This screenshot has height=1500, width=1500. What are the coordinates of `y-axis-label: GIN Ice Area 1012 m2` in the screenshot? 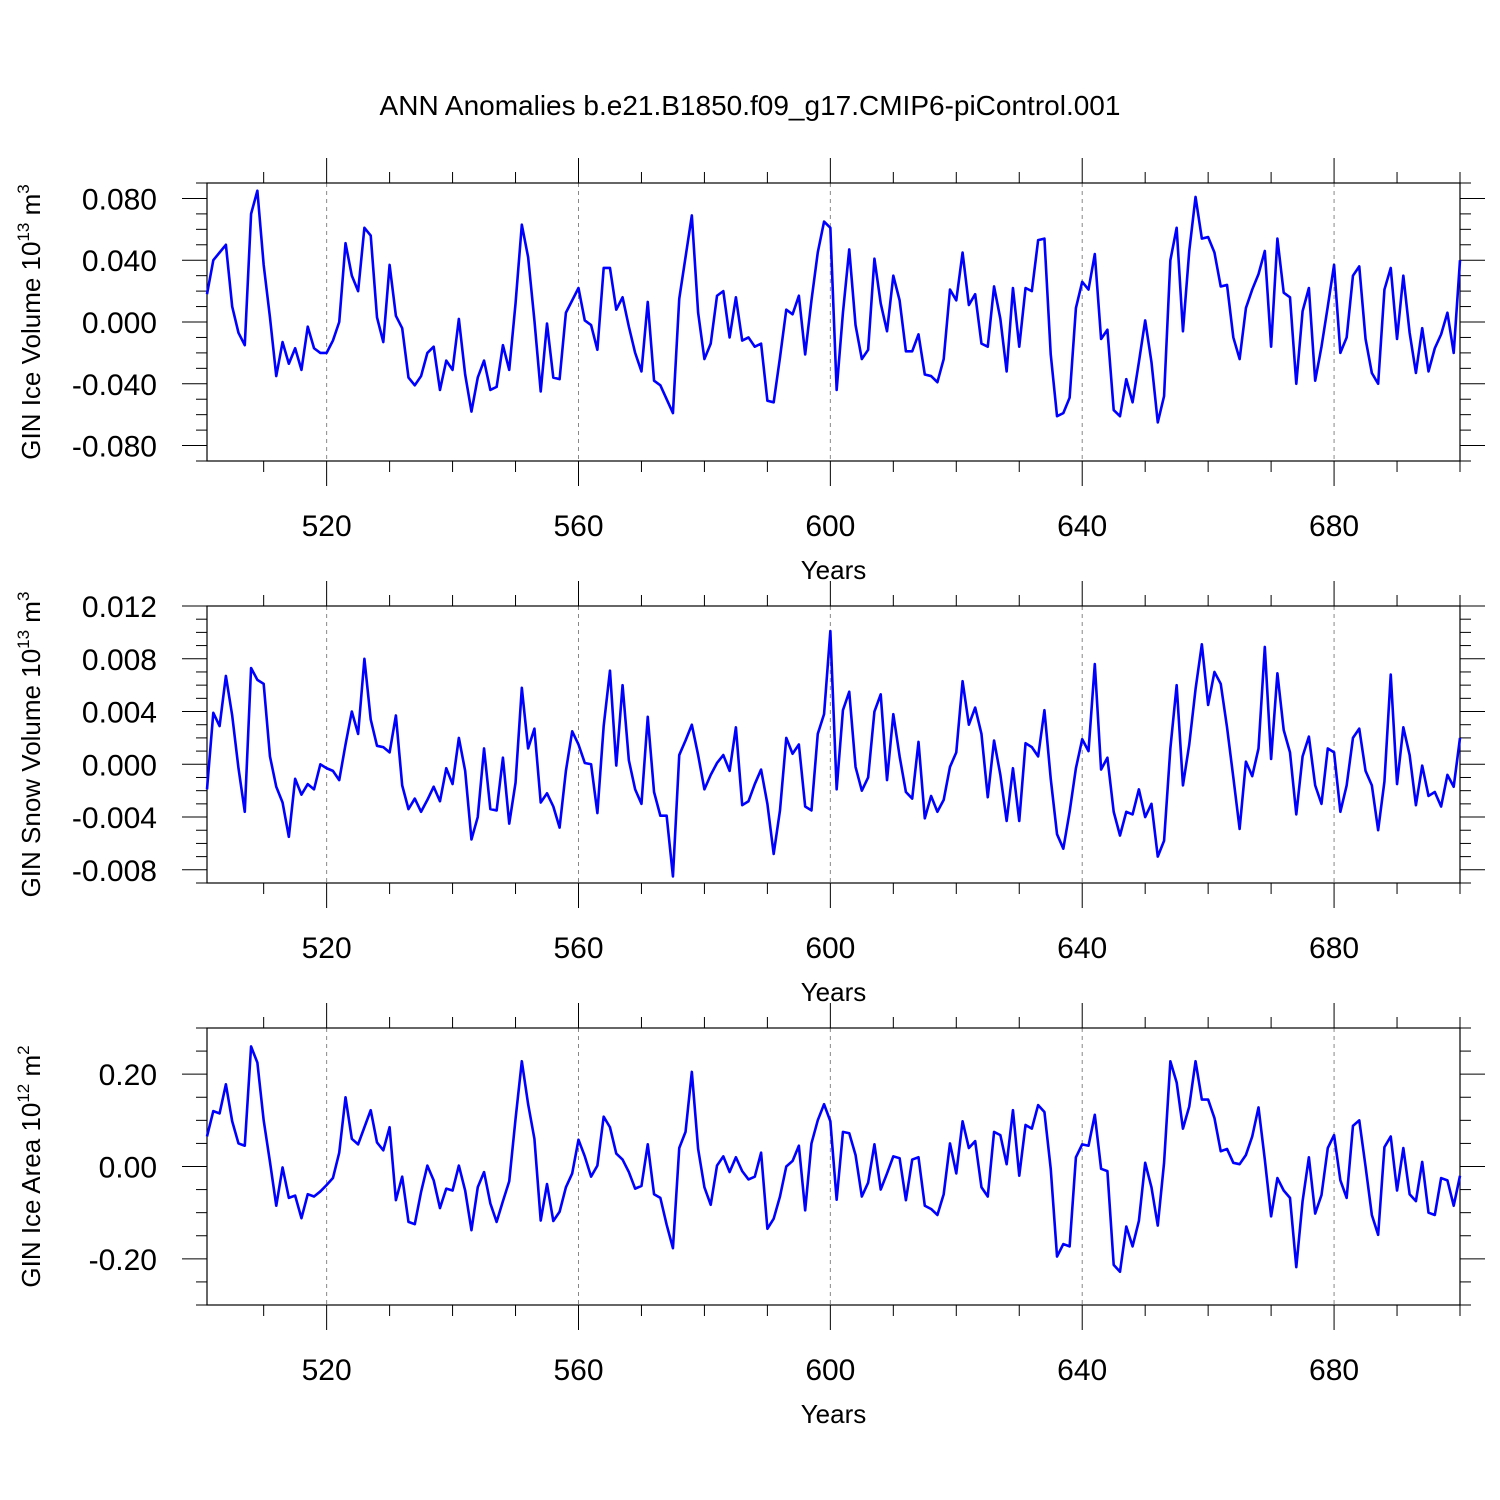 It's located at (30, 1166).